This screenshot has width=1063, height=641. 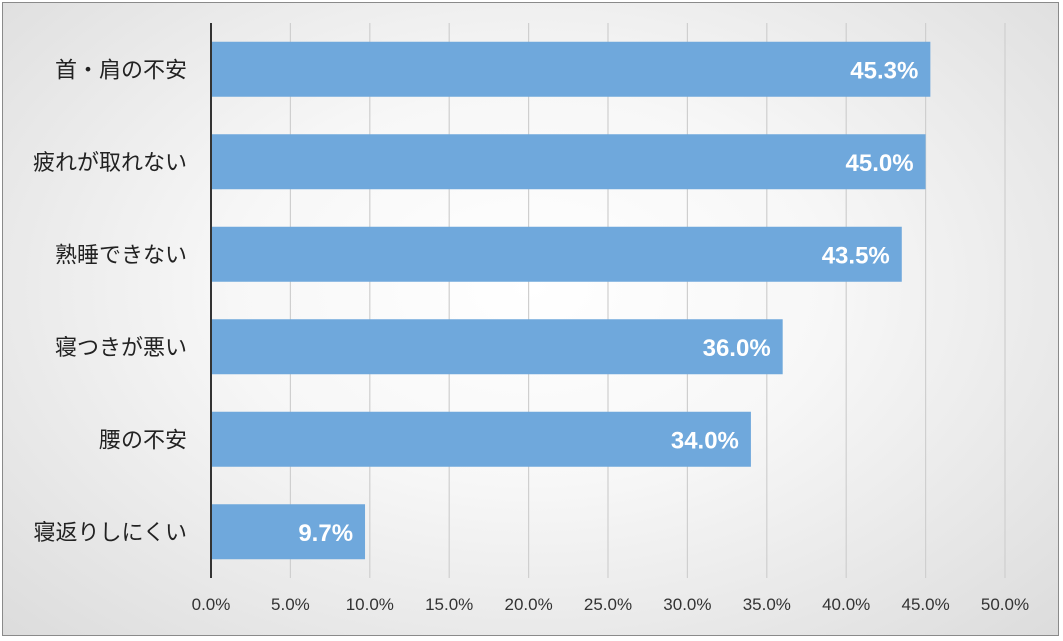 What do you see at coordinates (110, 533) in the screenshot?
I see `category-label: 寝返りしにくい` at bounding box center [110, 533].